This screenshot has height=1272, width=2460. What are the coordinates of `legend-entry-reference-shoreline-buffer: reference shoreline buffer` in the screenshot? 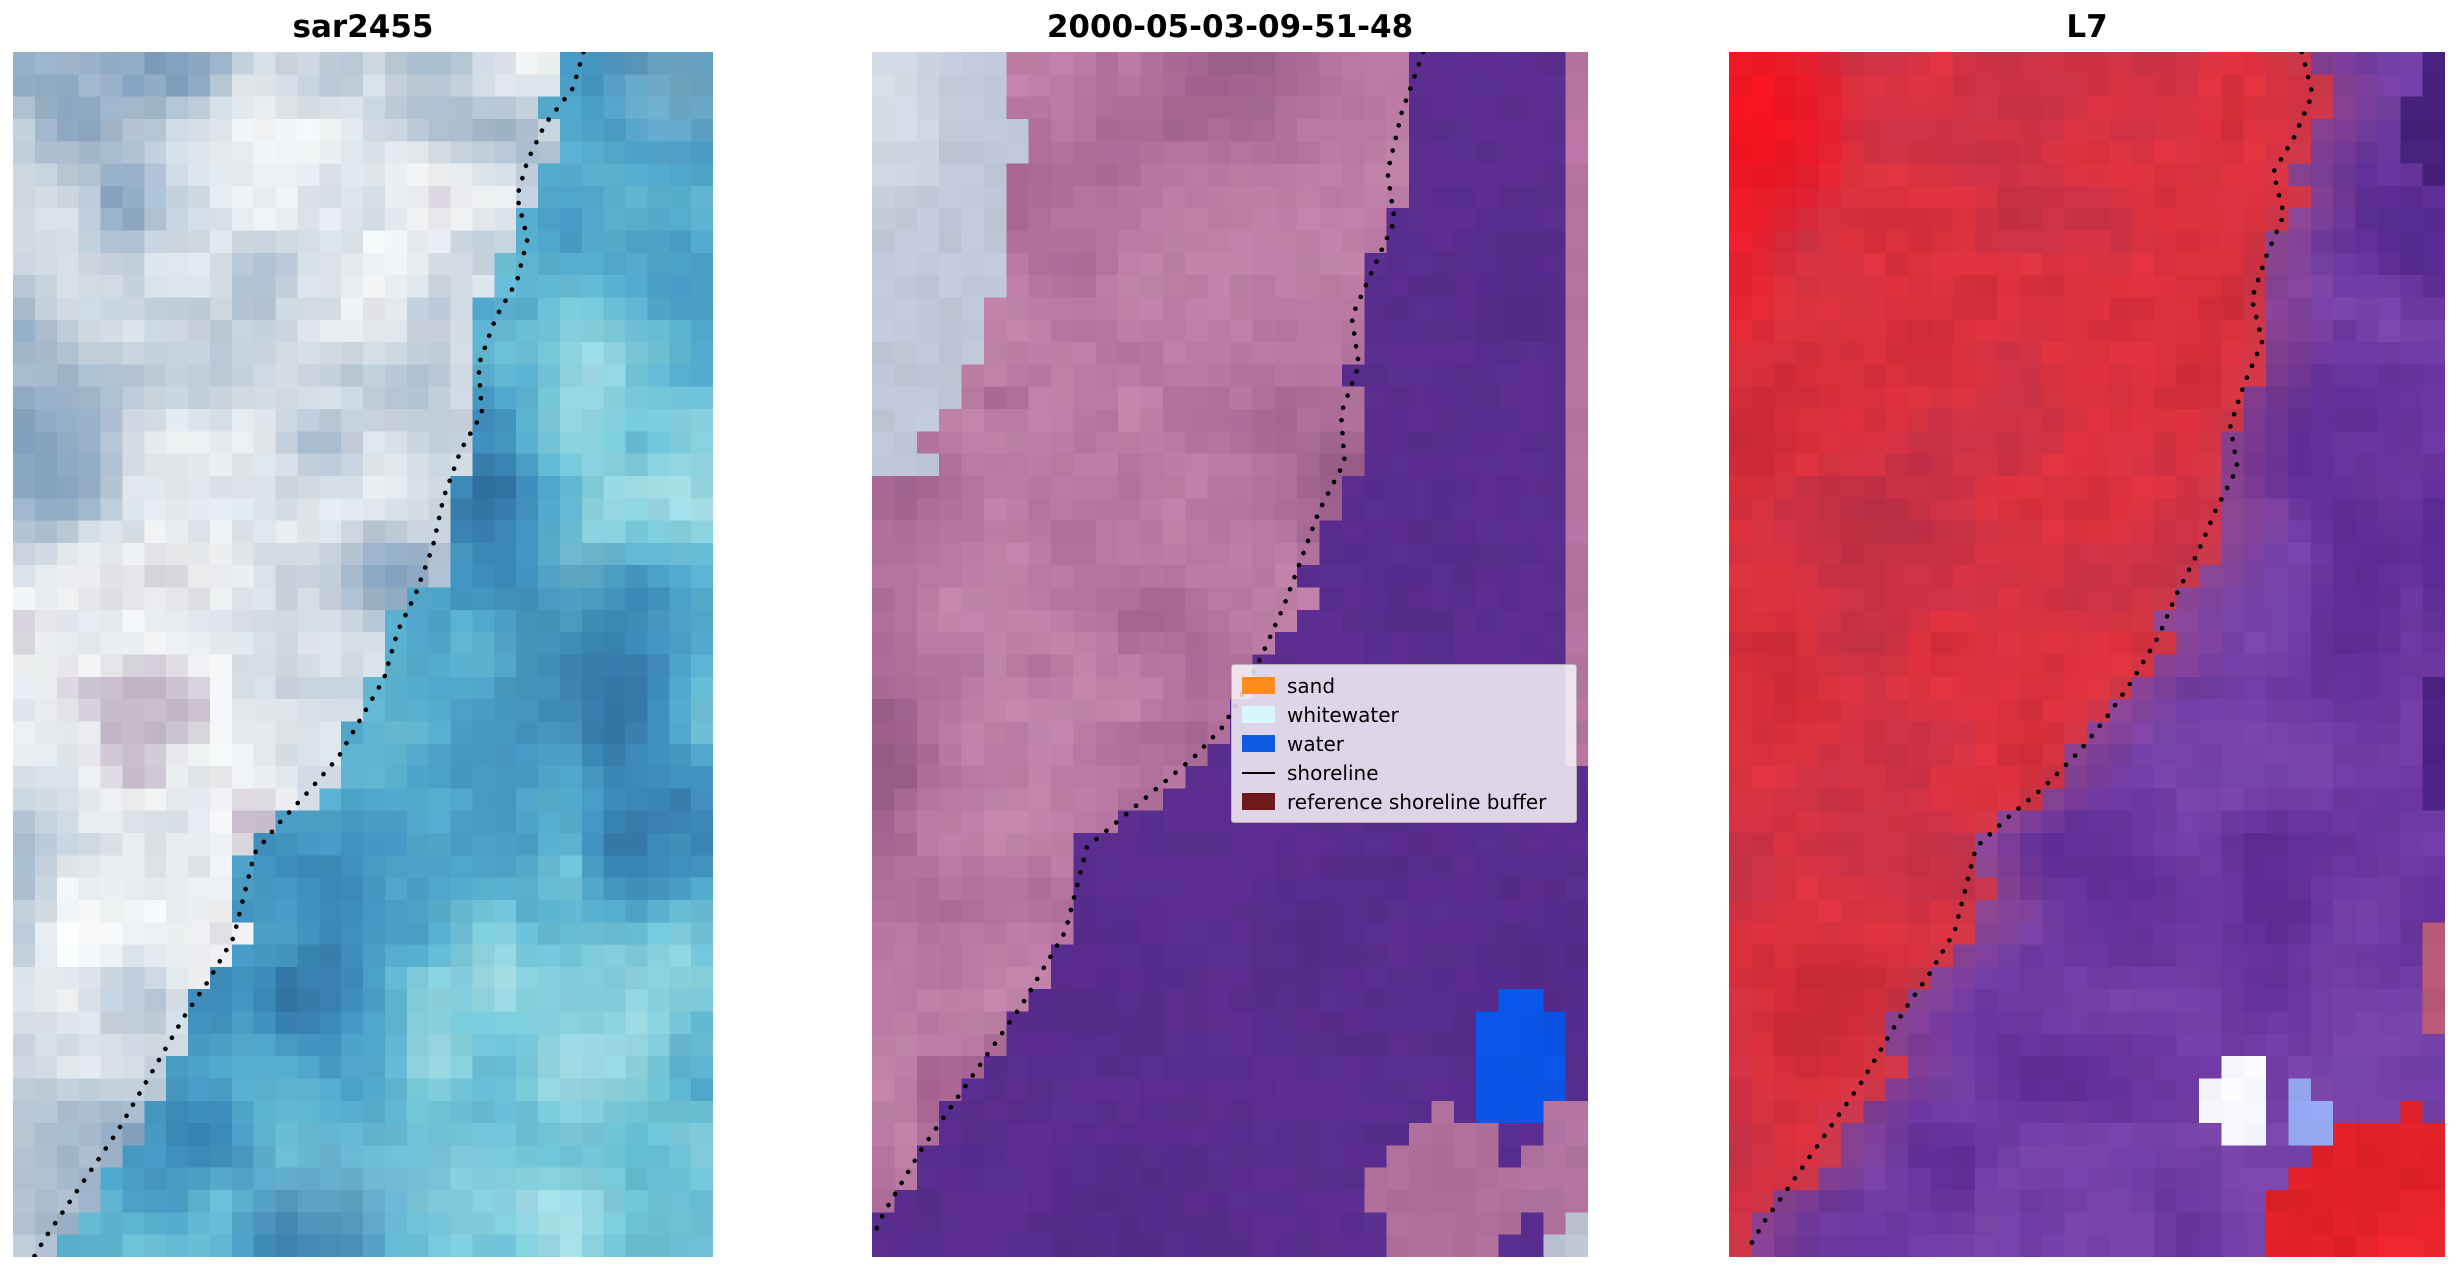 It's located at (1404, 801).